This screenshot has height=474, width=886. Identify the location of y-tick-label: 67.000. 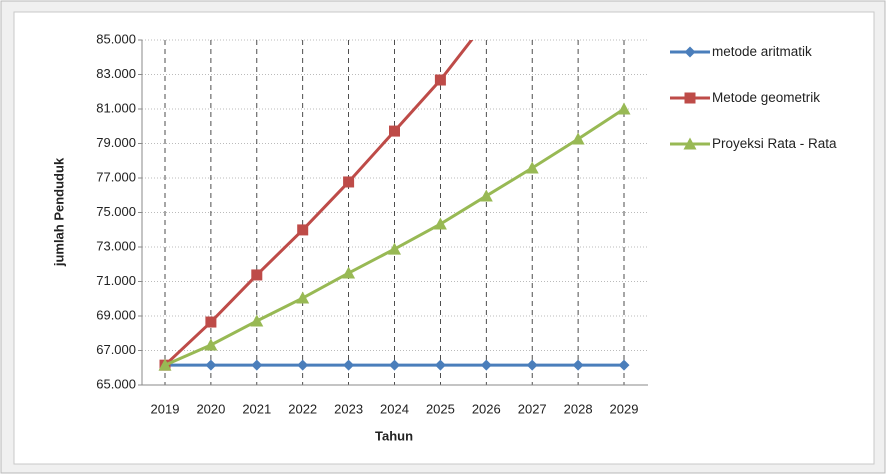
(116, 349).